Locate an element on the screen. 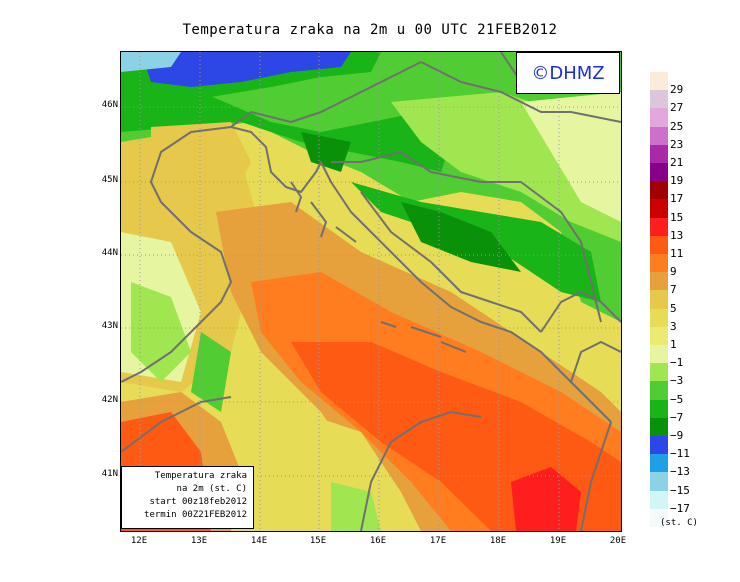  legend-label: −5 is located at coordinates (677, 399).